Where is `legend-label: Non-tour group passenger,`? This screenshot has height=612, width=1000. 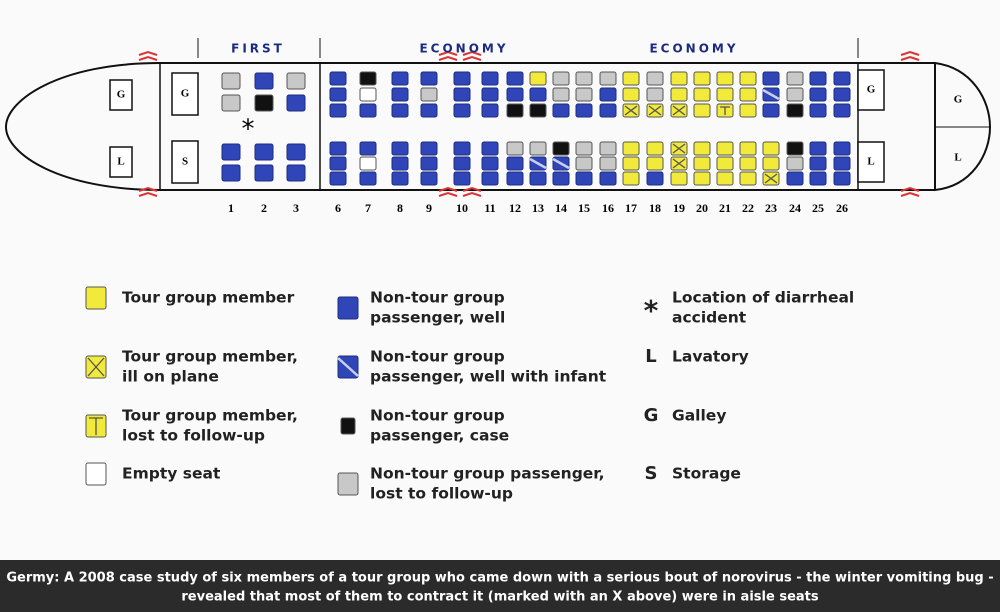
legend-label: Non-tour group passenger, is located at coordinates (487, 474).